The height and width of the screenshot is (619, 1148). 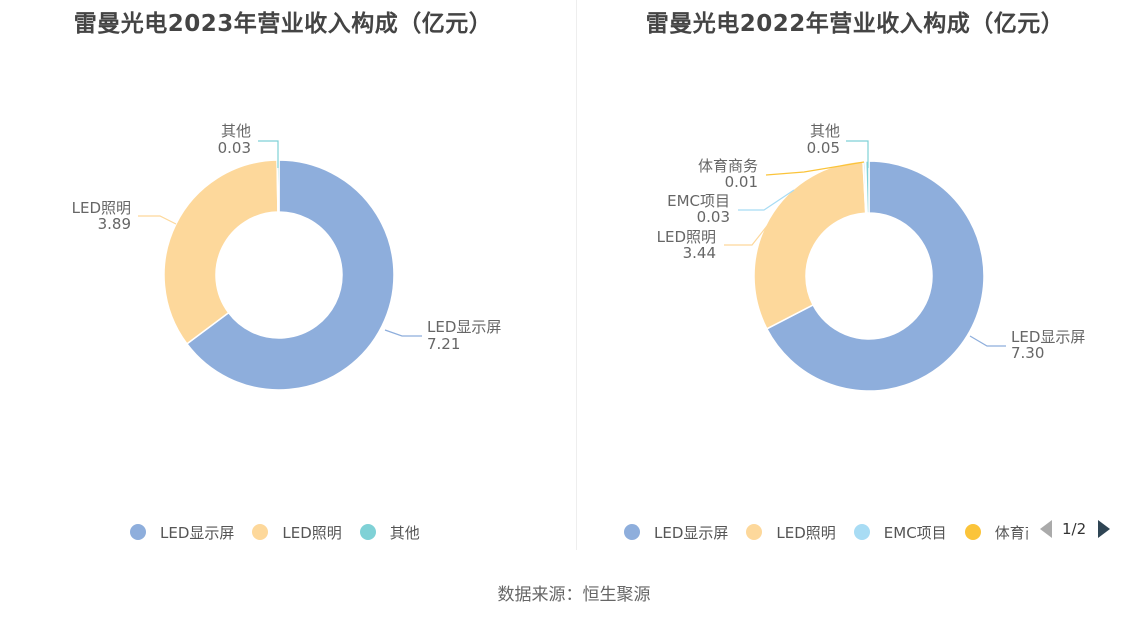 What do you see at coordinates (741, 182) in the screenshot?
I see `slice-label-value: 0.01` at bounding box center [741, 182].